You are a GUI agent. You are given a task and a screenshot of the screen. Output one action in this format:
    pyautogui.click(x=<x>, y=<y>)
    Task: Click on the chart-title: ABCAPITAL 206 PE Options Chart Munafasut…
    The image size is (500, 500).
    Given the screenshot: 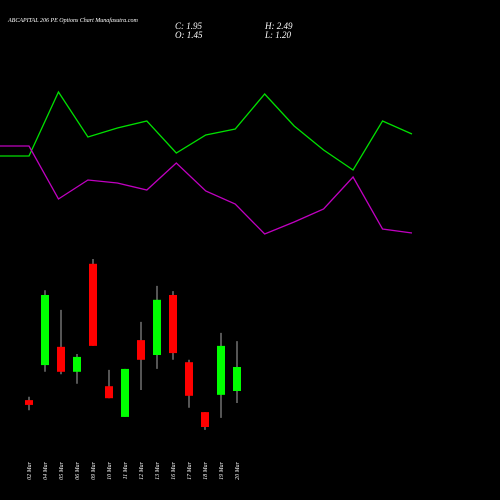 What is the action you would take?
    pyautogui.click(x=72, y=20)
    